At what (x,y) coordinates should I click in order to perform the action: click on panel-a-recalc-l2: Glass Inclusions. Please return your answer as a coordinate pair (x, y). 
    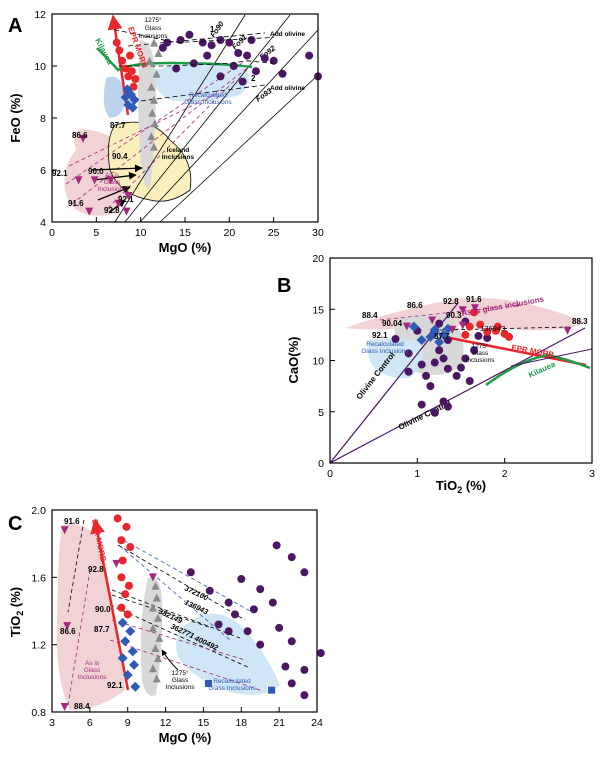
    Looking at the image, I should click on (208, 102).